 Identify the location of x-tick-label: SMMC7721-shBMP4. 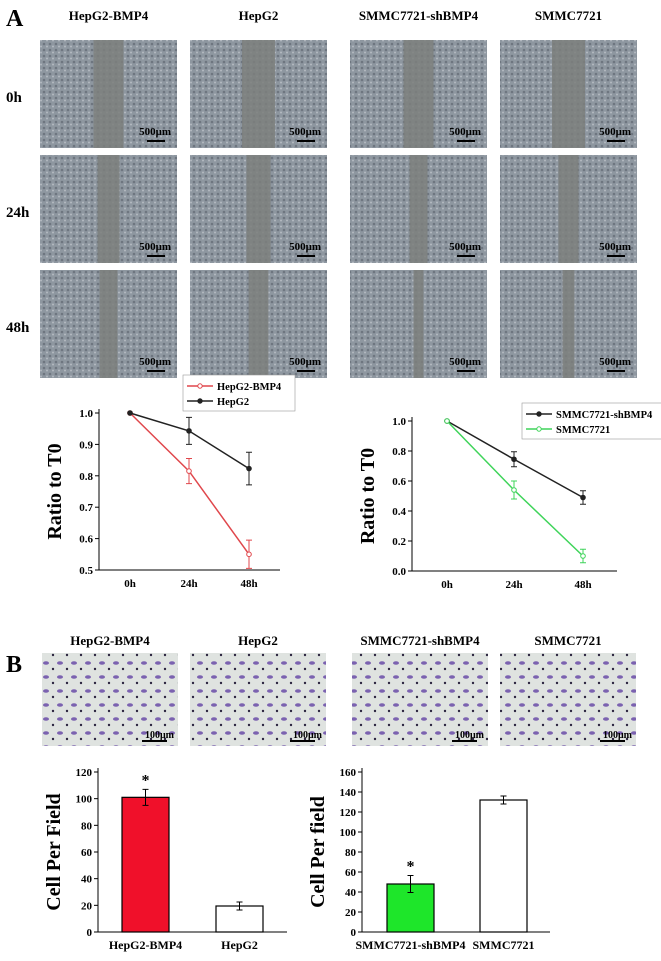
(411, 945).